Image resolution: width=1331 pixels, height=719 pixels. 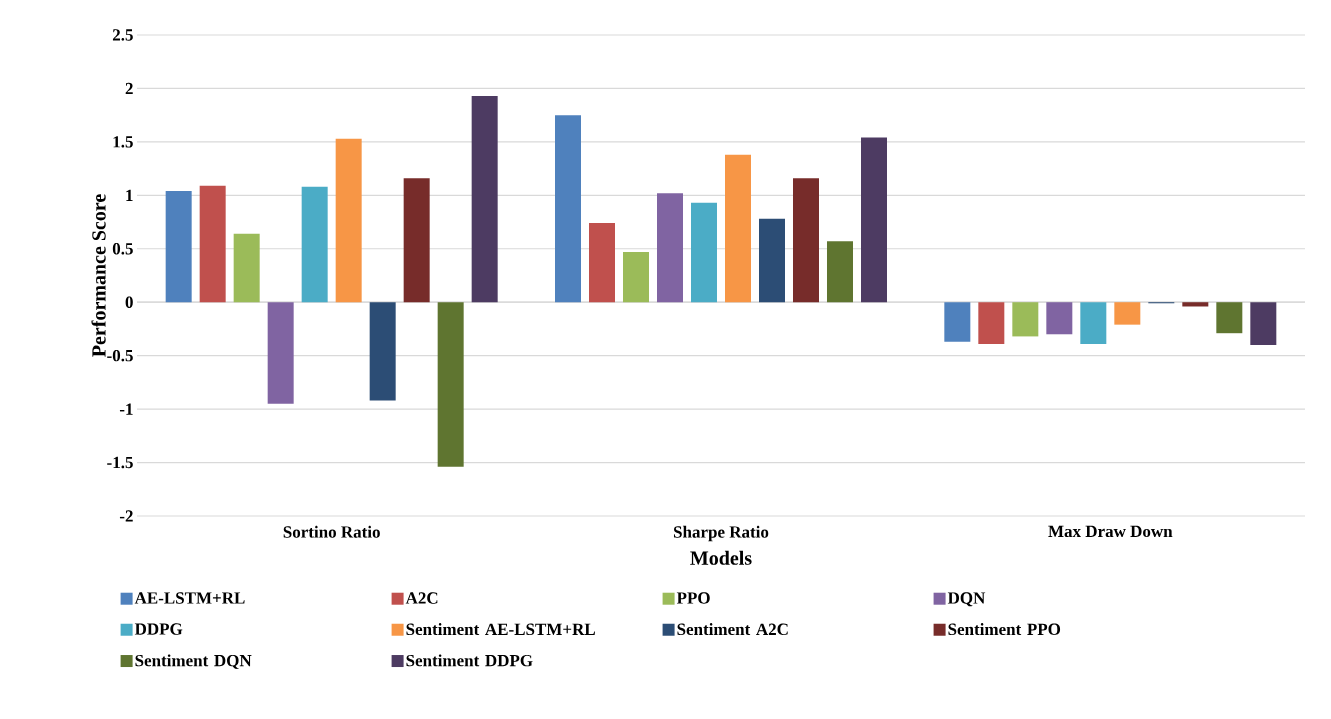 What do you see at coordinates (122, 248) in the screenshot?
I see `y-tick-label: 0.5` at bounding box center [122, 248].